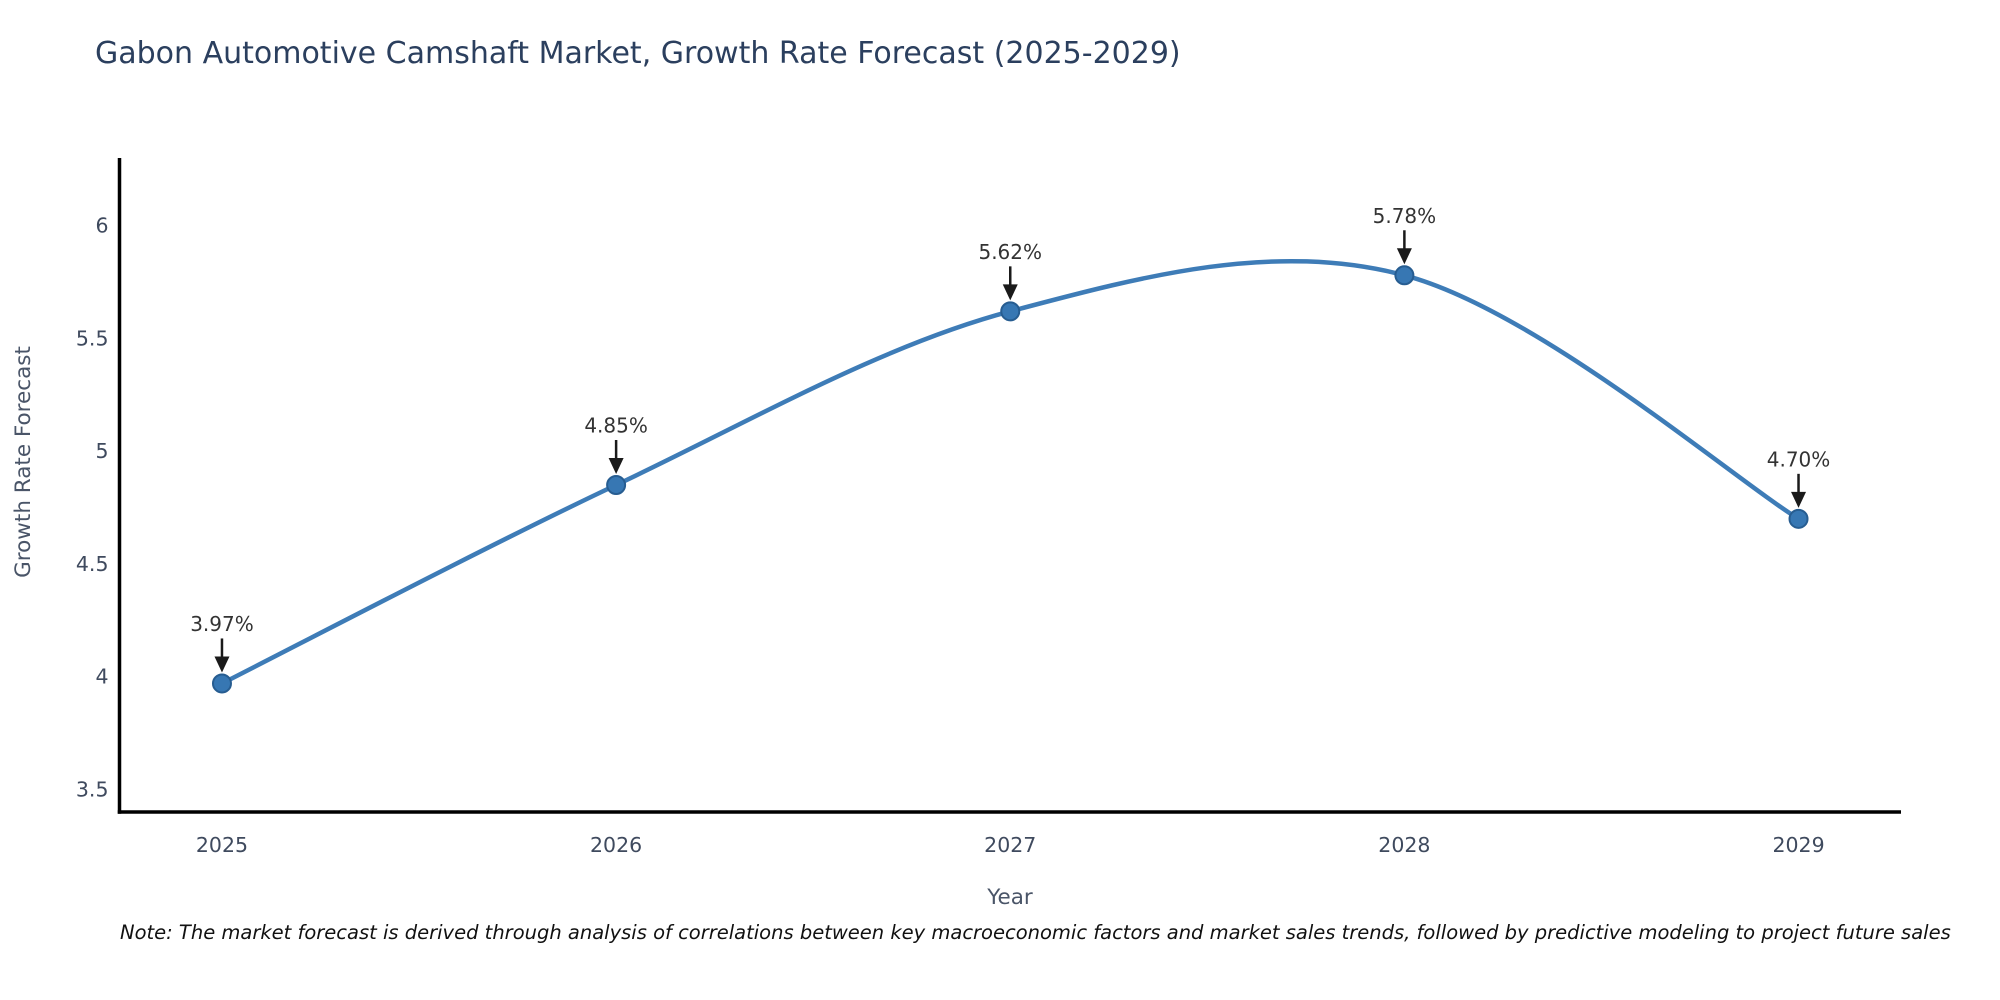  Describe the element at coordinates (1010, 845) in the screenshot. I see `x-tick-label: 2027` at that location.